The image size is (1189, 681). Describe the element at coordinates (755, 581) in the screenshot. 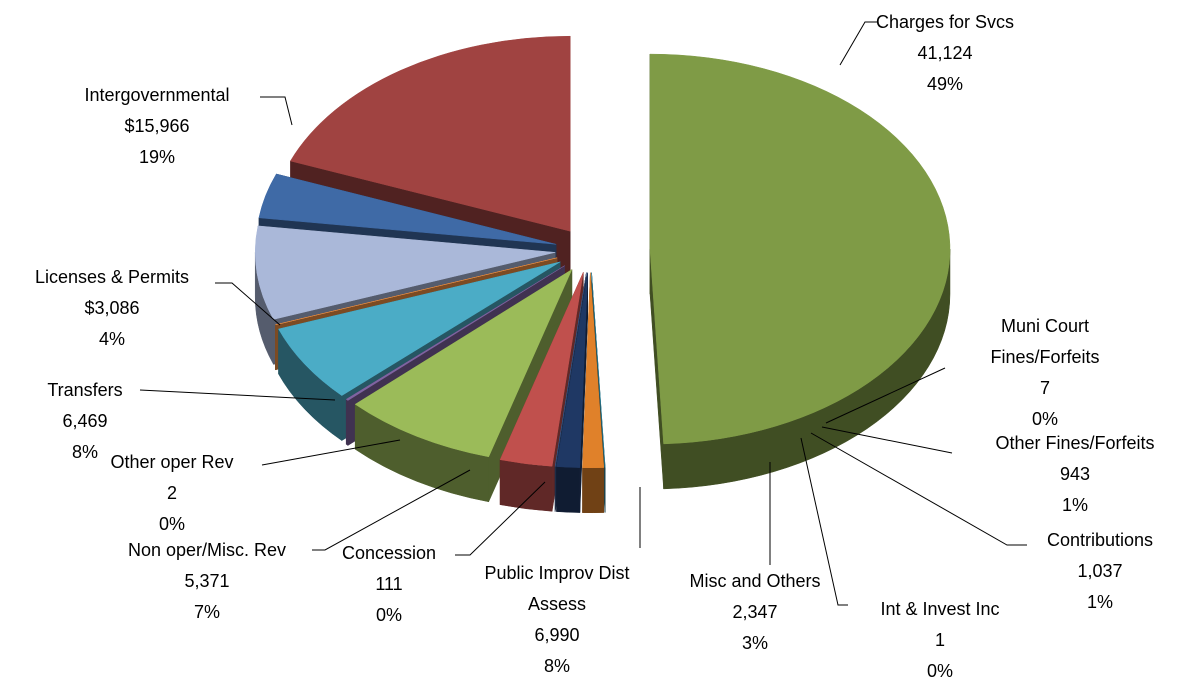

I see `category-label: Misc and Others` at that location.